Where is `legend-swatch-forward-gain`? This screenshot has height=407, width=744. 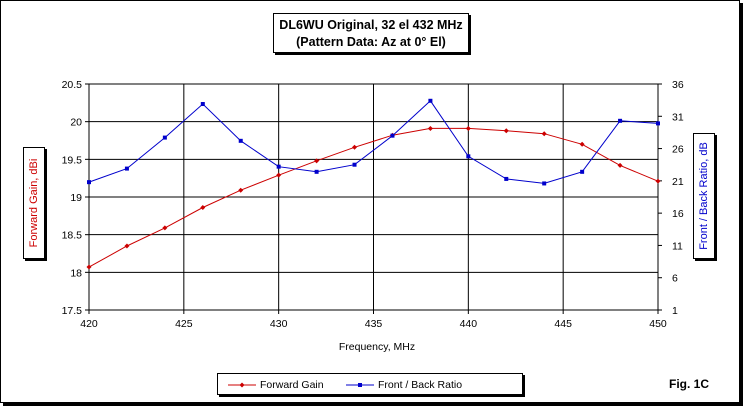
legend-swatch-forward-gain is located at coordinates (242, 385).